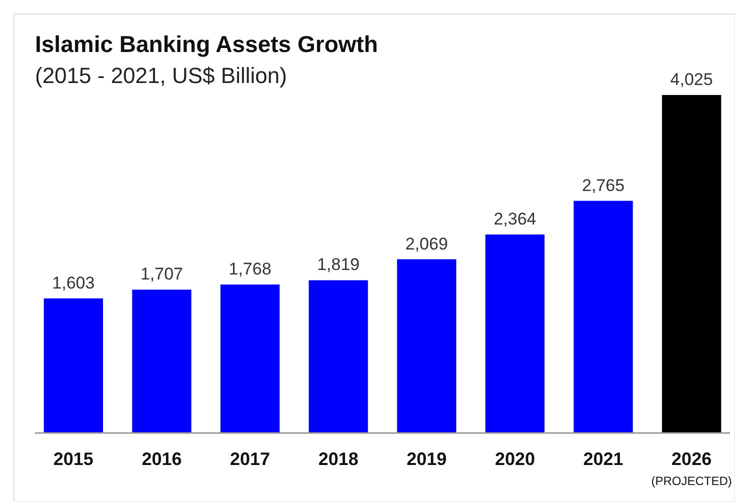 Image resolution: width=735 pixels, height=502 pixels. I want to click on x-tick-label: 2016, so click(162, 459).